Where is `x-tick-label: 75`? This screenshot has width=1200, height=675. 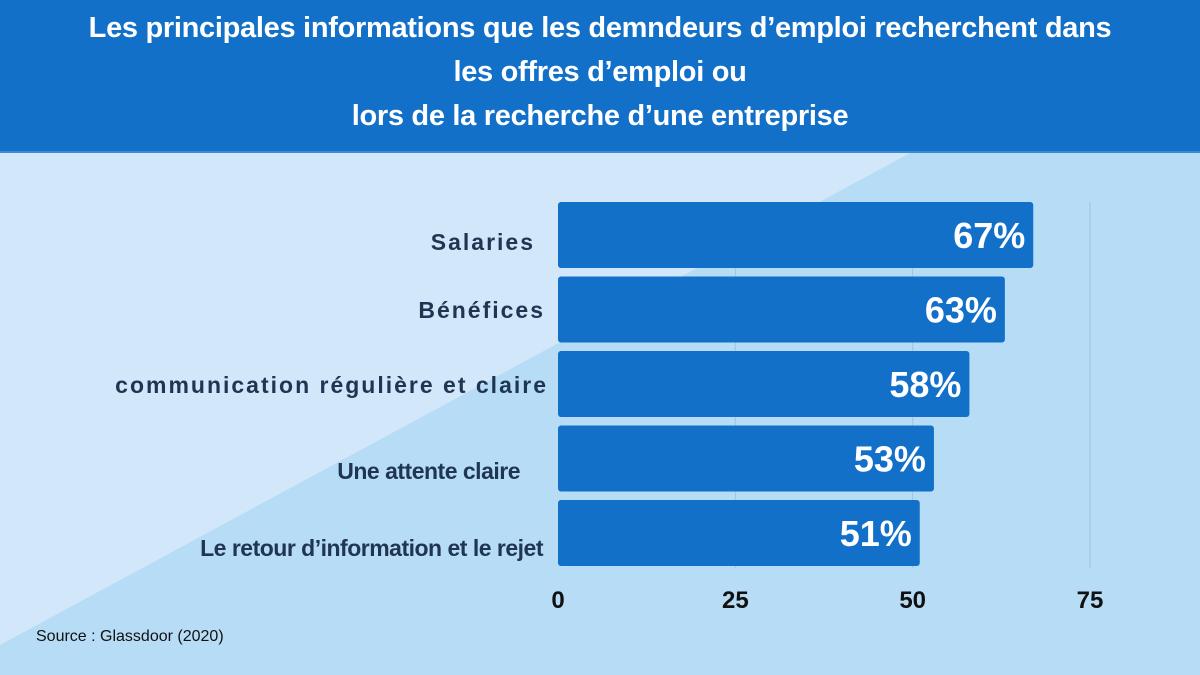 x-tick-label: 75 is located at coordinates (1090, 600).